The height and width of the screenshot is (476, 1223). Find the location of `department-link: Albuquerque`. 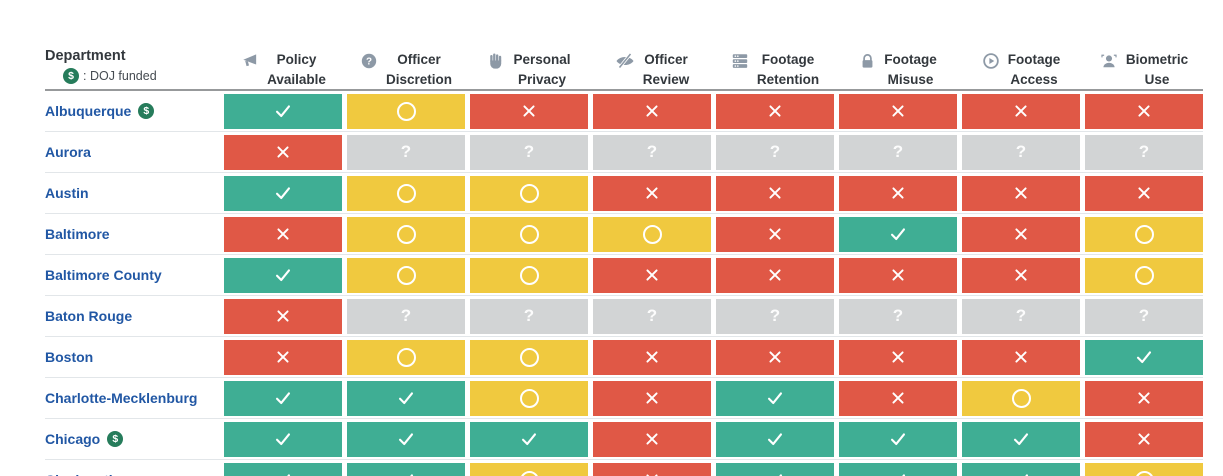

department-link: Albuquerque is located at coordinates (88, 111).